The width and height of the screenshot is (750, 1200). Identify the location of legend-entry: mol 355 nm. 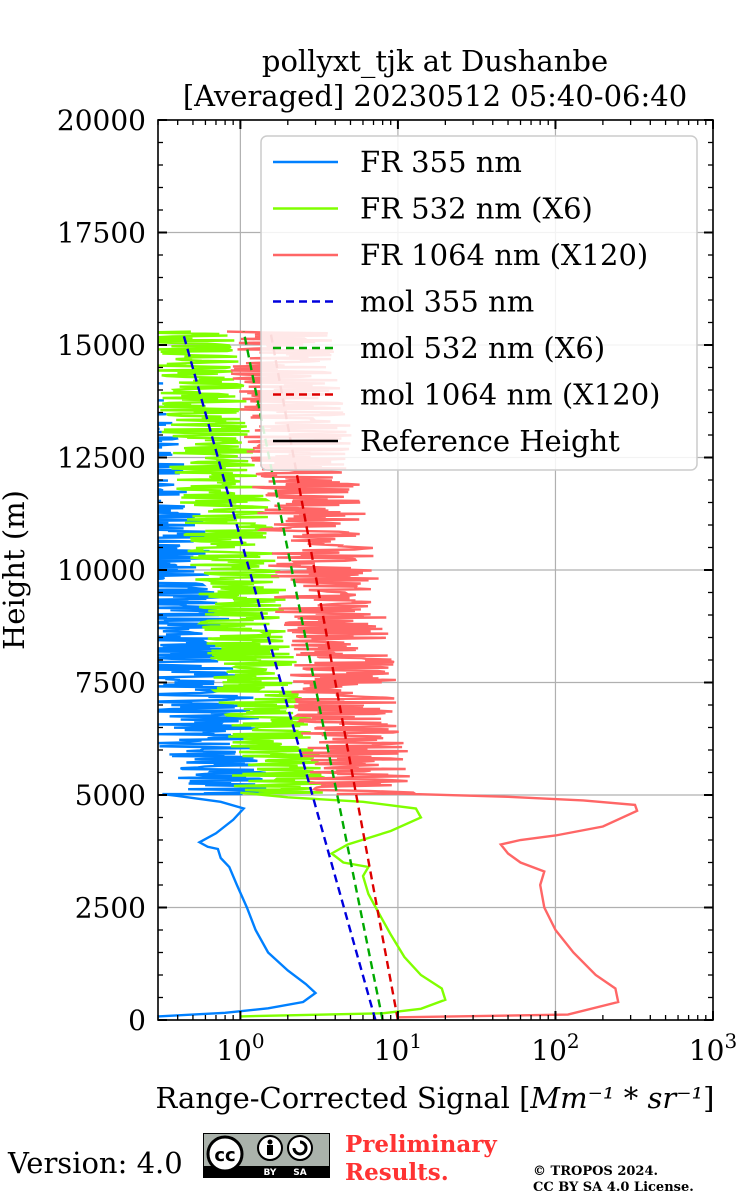
(447, 302).